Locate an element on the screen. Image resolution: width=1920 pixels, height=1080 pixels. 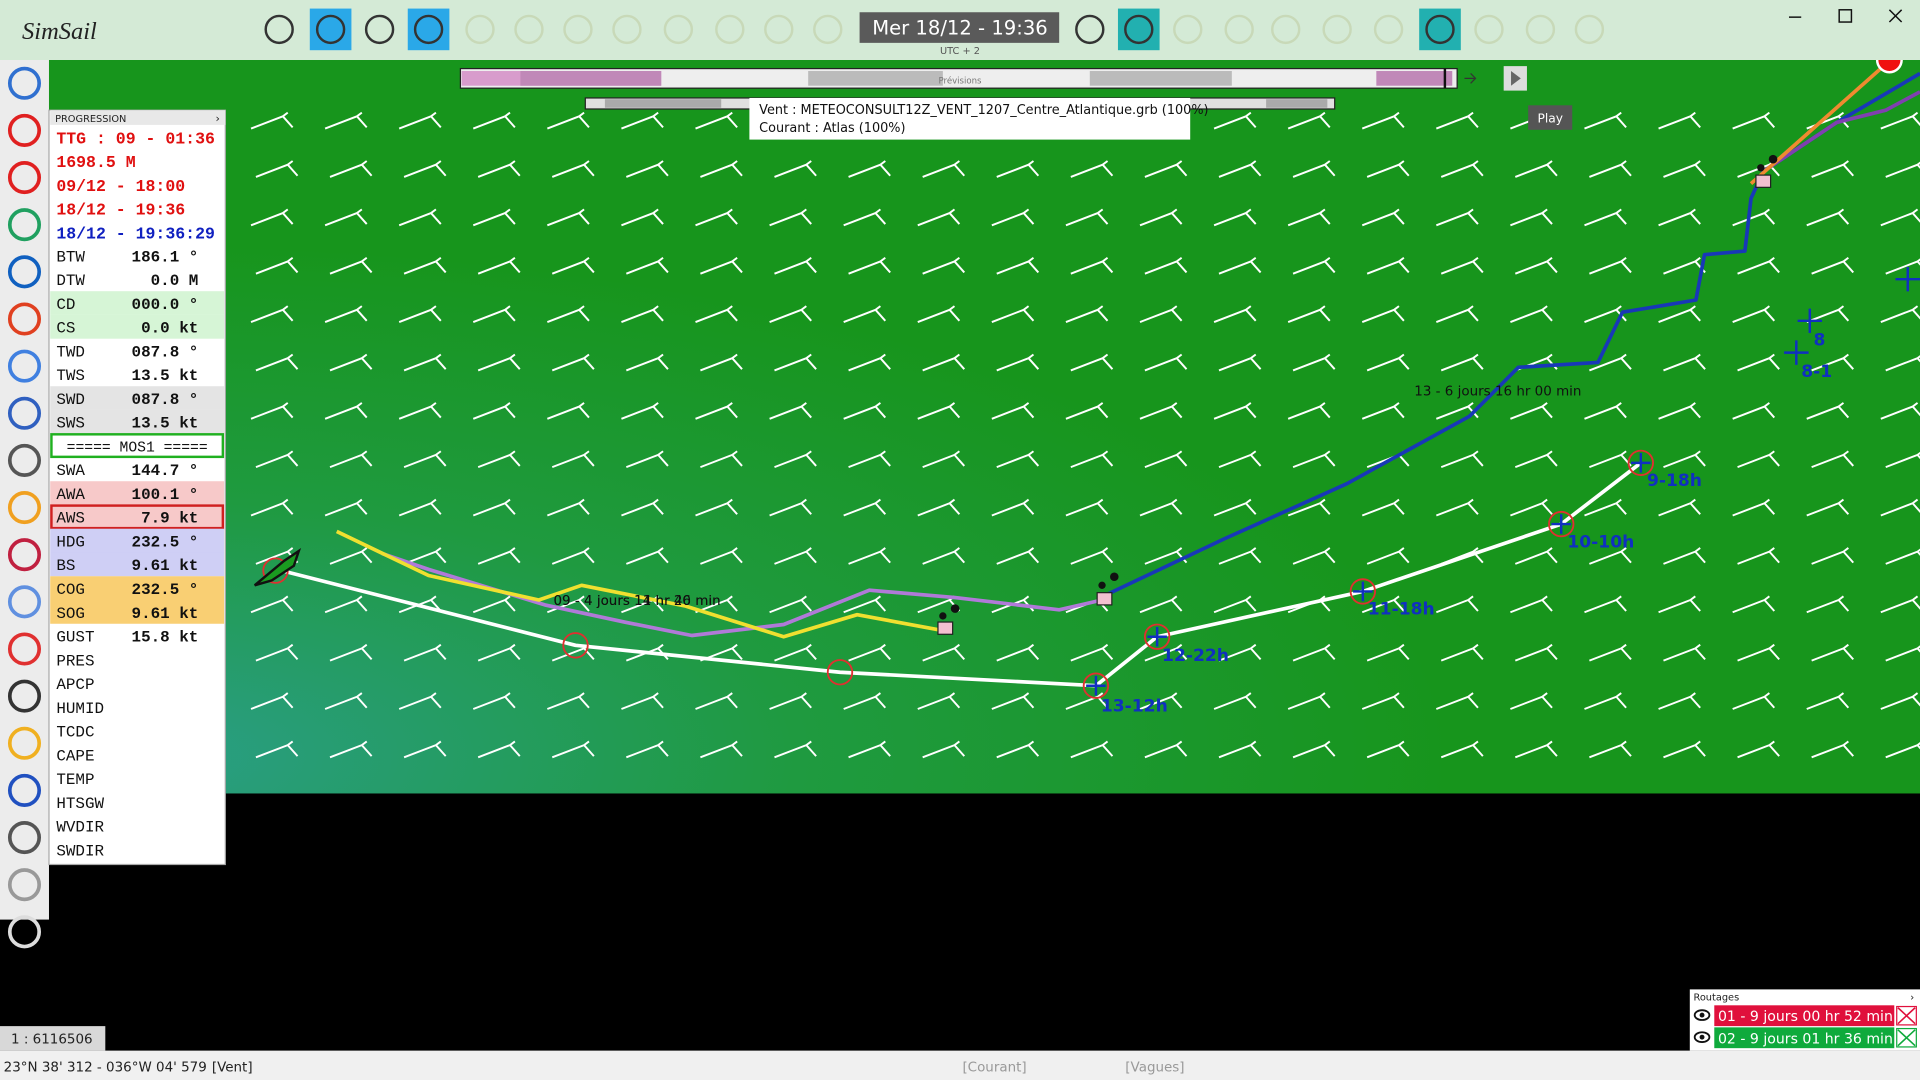
timeline-segment is located at coordinates (875, 78).